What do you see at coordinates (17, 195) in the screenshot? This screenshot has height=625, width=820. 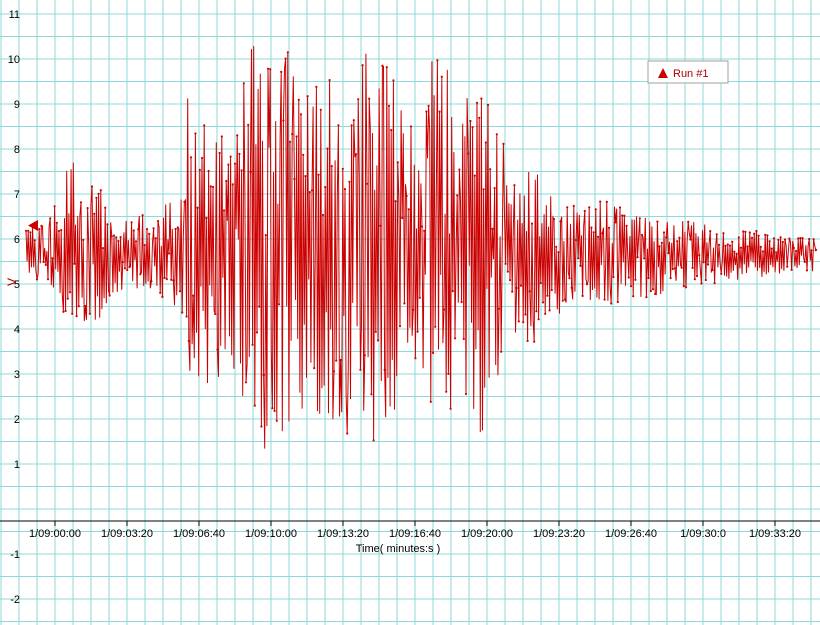 I see `y-tick-label: 7` at bounding box center [17, 195].